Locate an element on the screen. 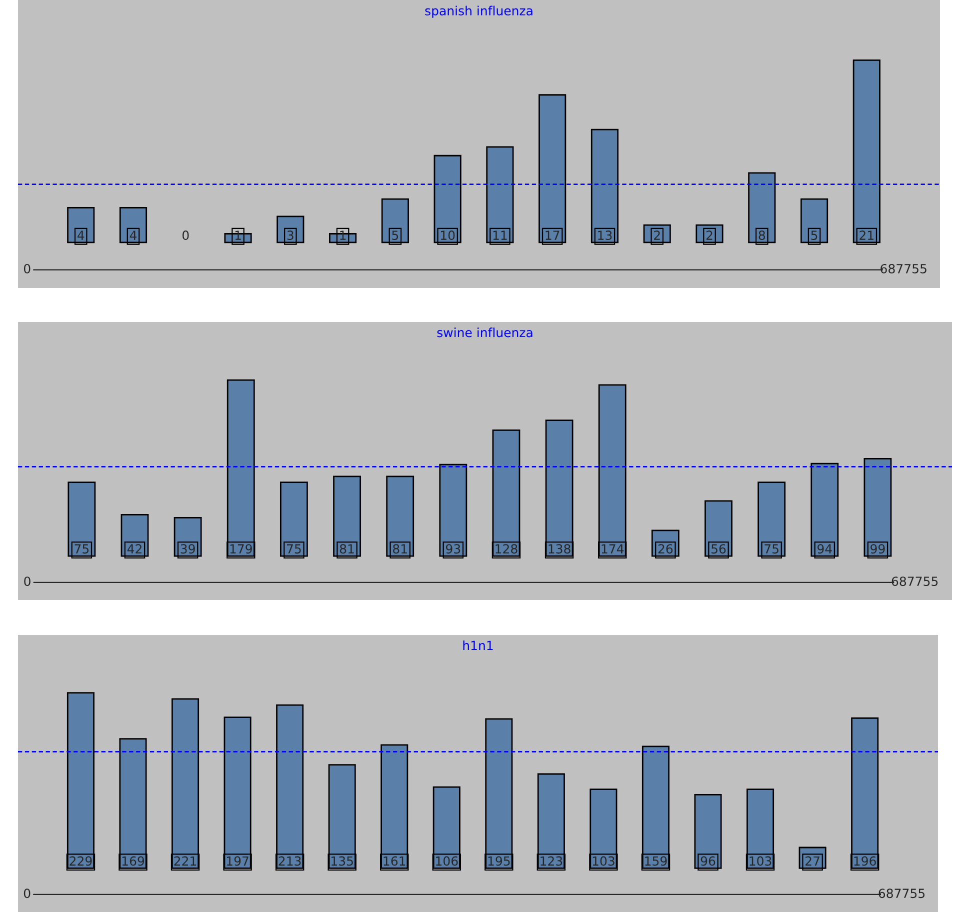 This screenshot has height=912, width=957. data-label: 10 is located at coordinates (447, 235).